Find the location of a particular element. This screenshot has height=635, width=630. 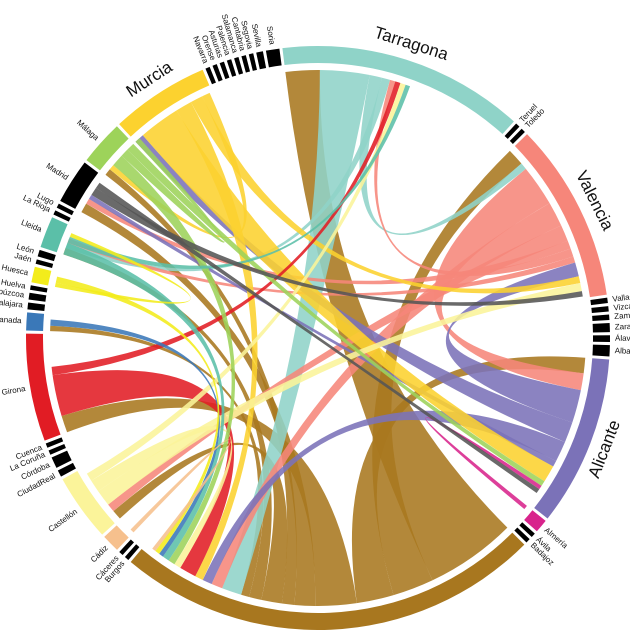

chord-girona-to-barcelona is located at coordinates (143, 473).